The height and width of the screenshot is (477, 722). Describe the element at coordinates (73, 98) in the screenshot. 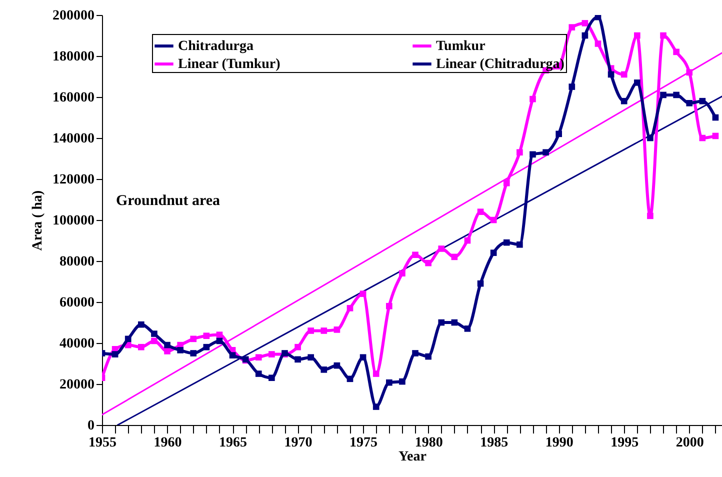

I see `y-tick-label: 160000` at that location.